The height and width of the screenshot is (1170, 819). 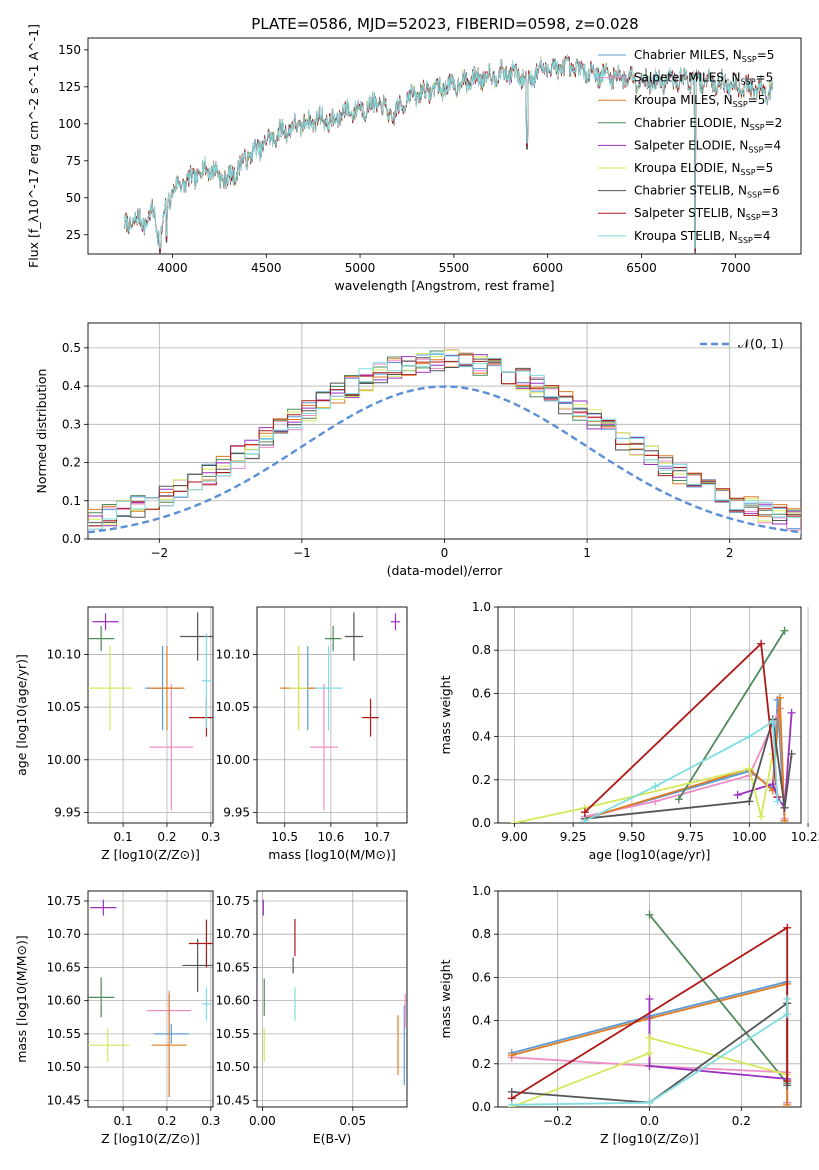 I want to click on y-axis-label: mass [log10(M/M⊙)], so click(x=21, y=999).